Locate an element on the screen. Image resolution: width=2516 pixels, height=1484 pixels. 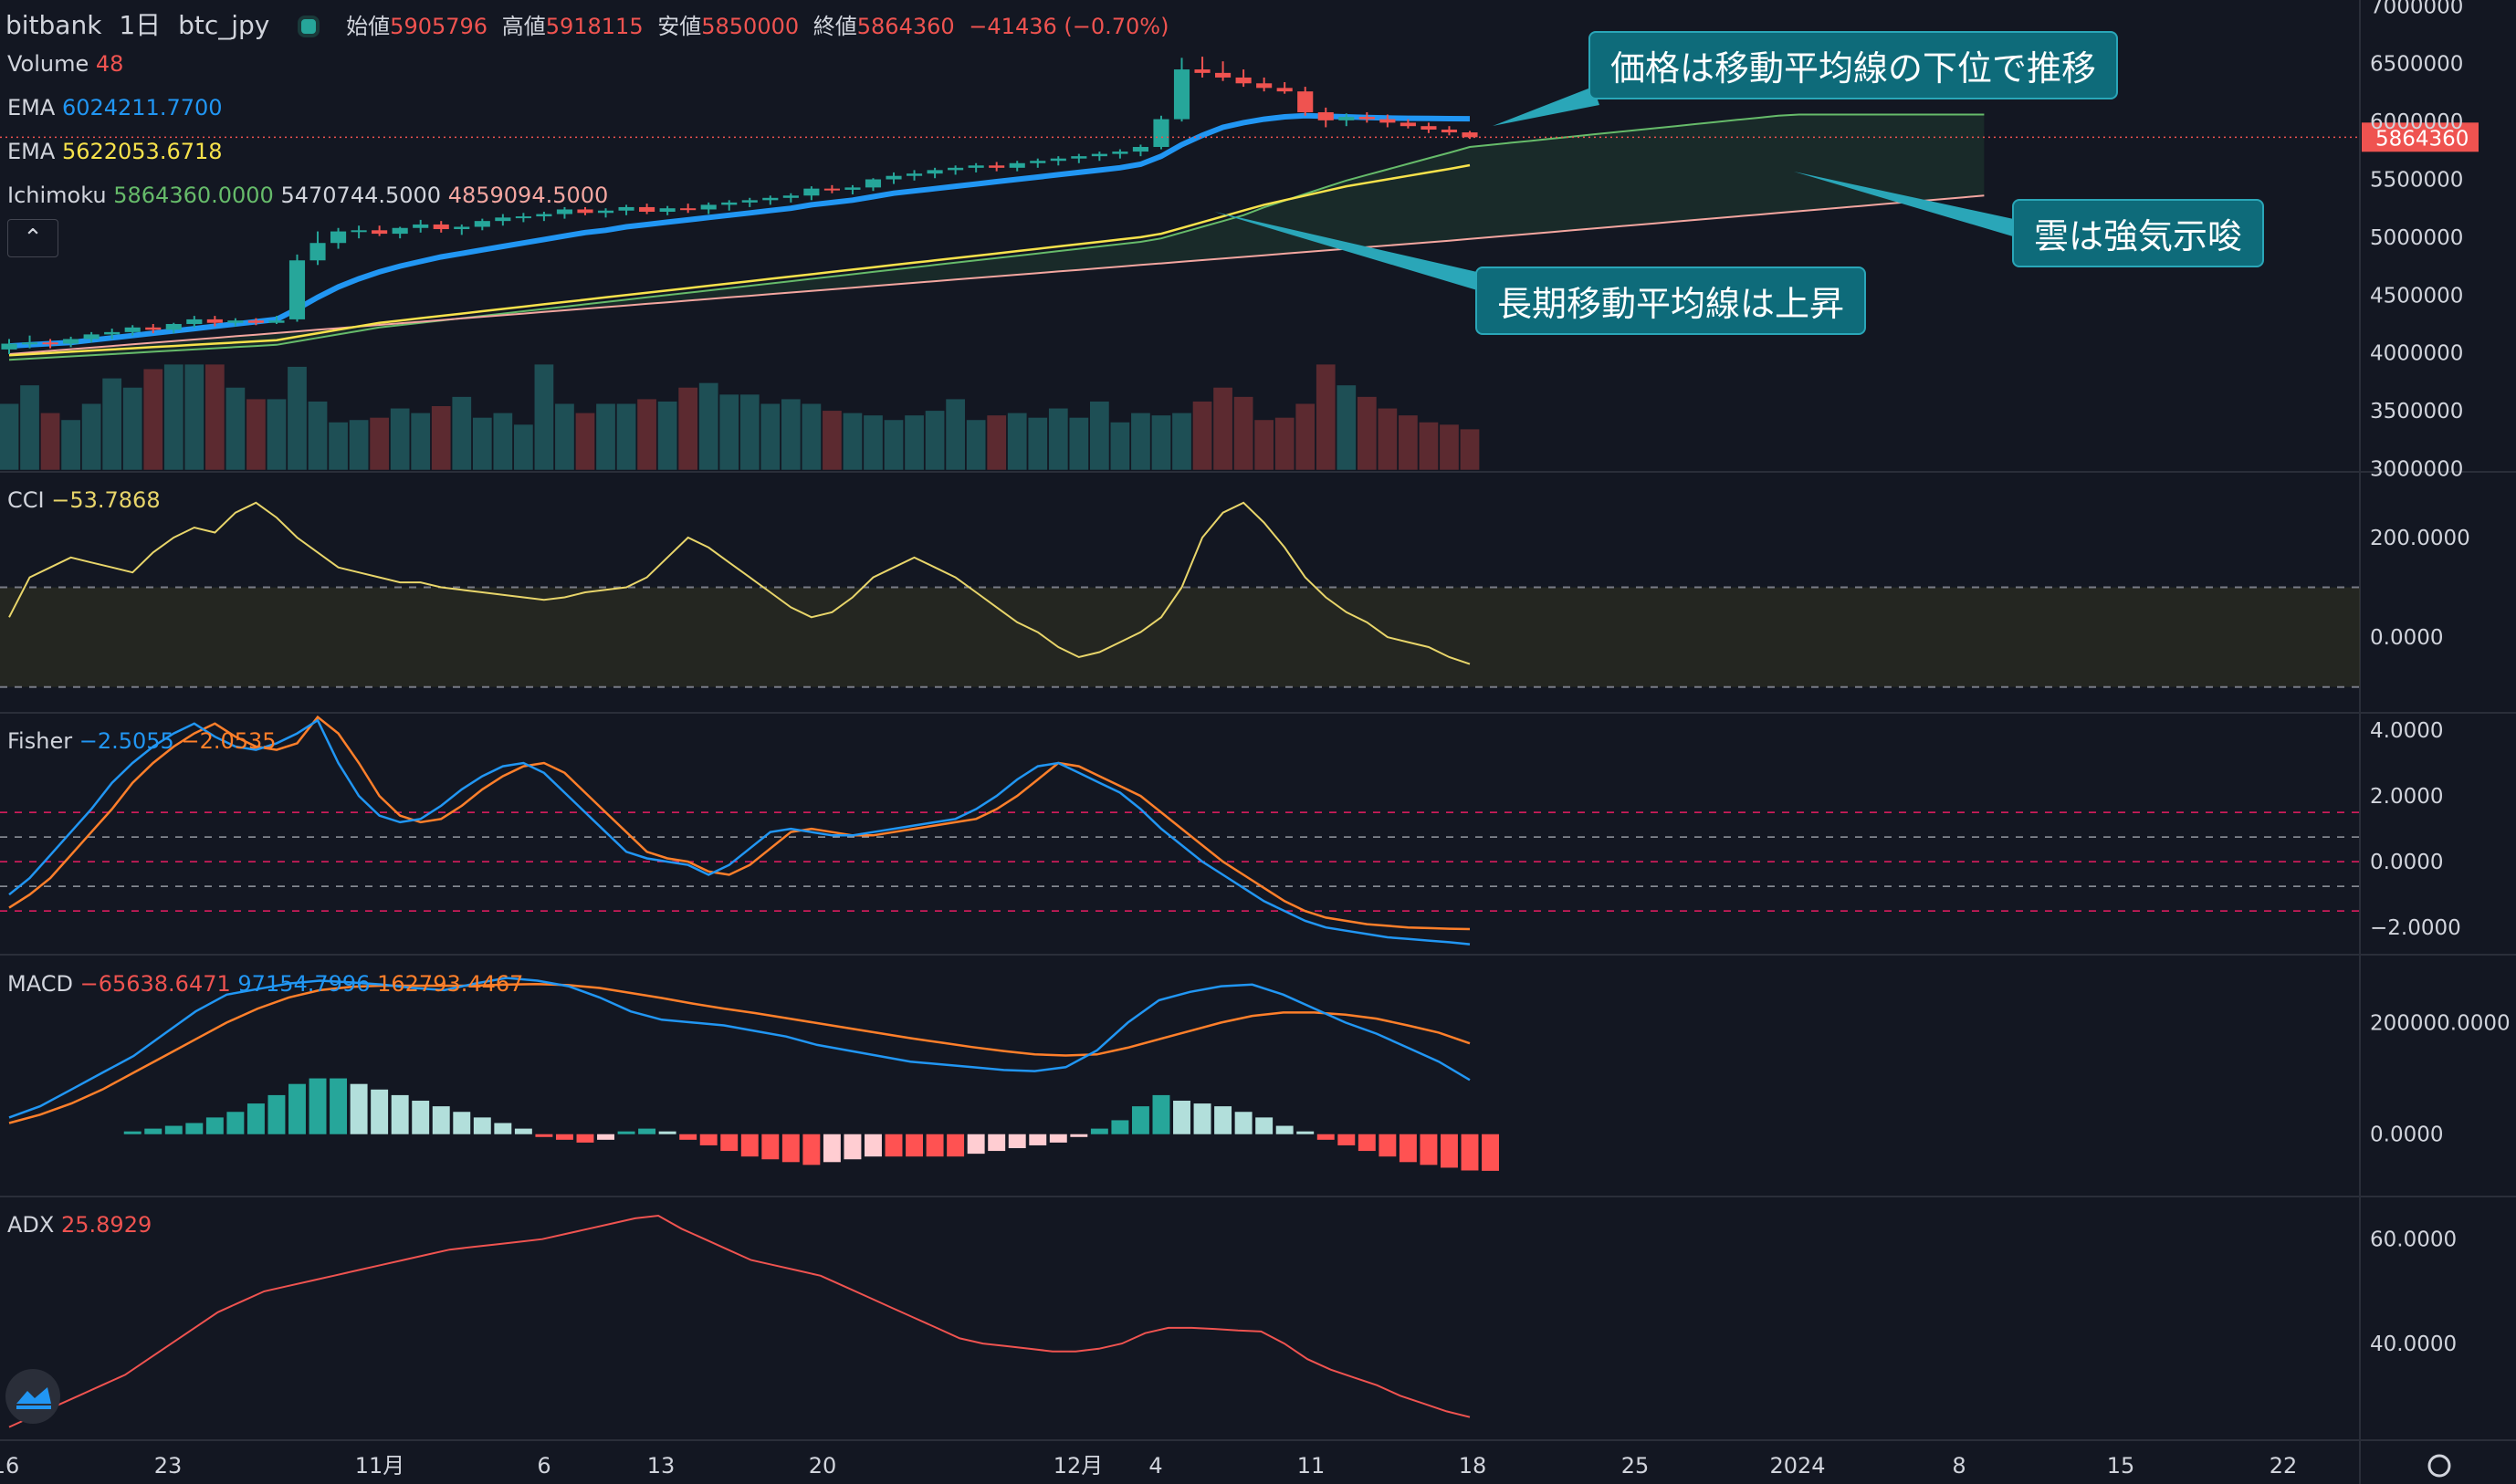
legend-ema-fast-value: 6024211.7700 is located at coordinates (142, 107).